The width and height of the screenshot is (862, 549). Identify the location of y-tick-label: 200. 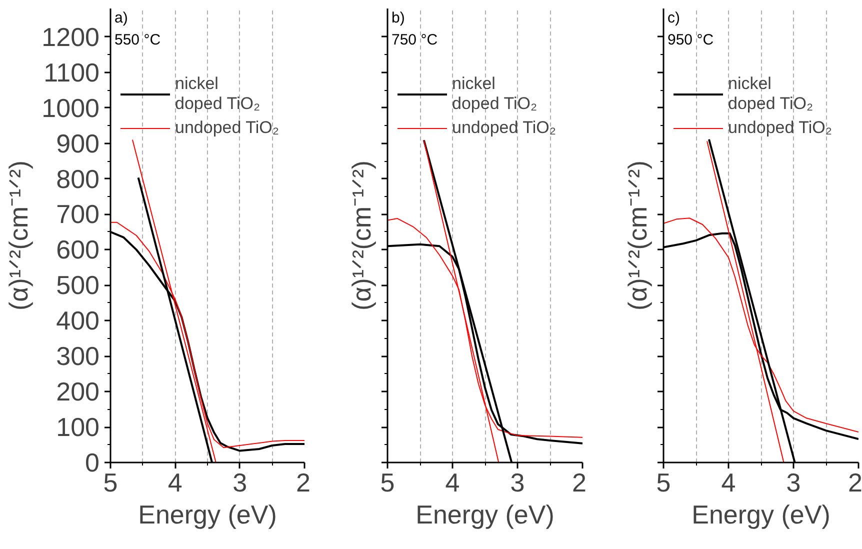
(78, 391).